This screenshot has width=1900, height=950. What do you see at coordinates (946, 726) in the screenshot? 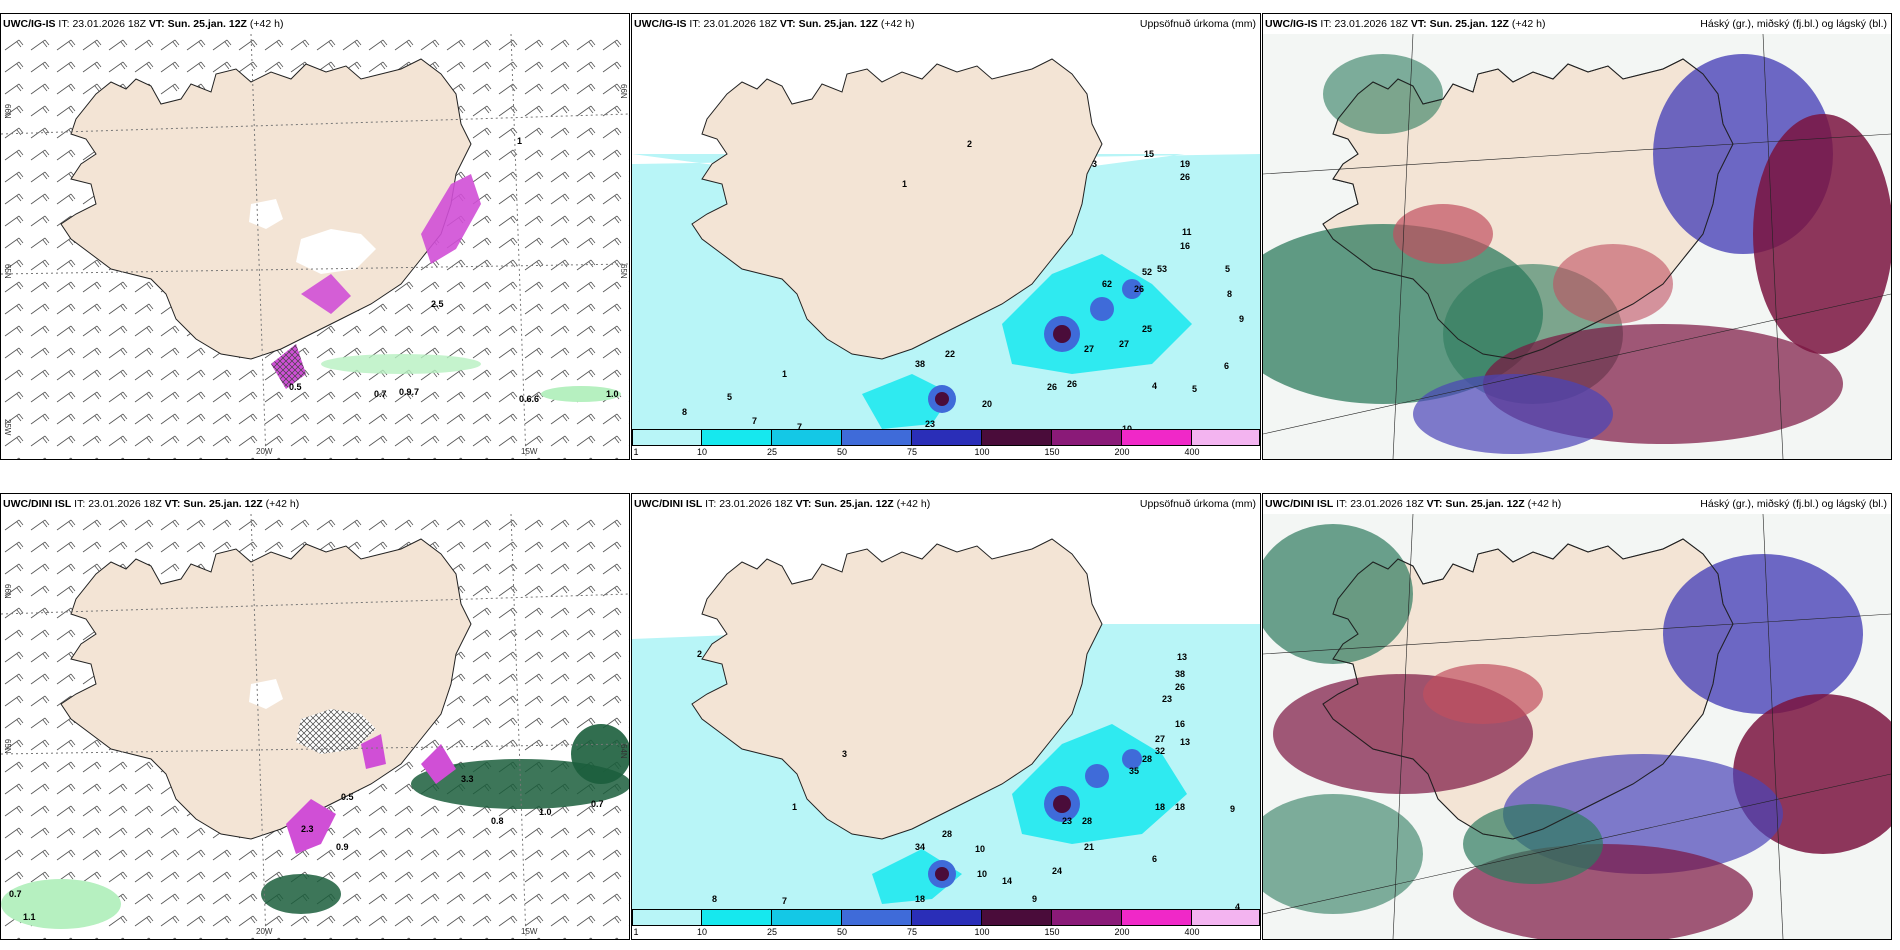
I see `precip-map` at bounding box center [946, 726].